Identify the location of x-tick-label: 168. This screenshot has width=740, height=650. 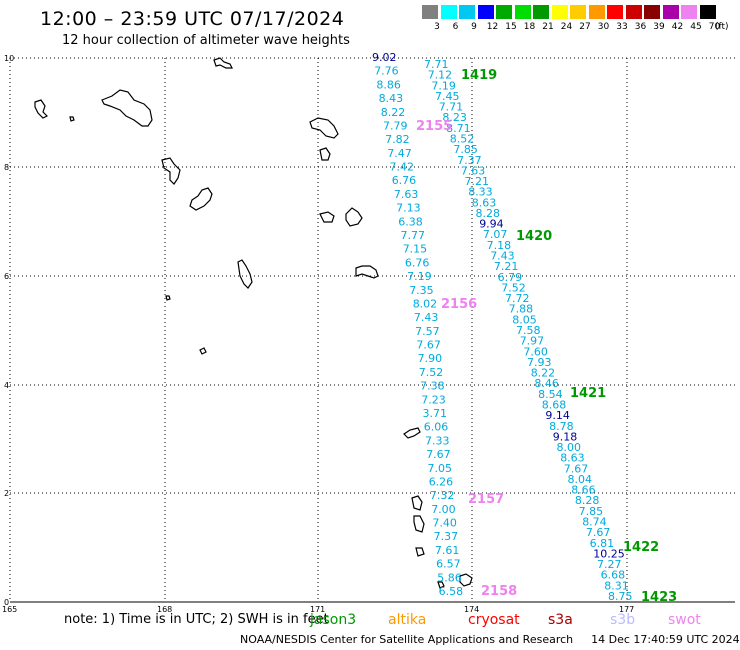
(164, 609).